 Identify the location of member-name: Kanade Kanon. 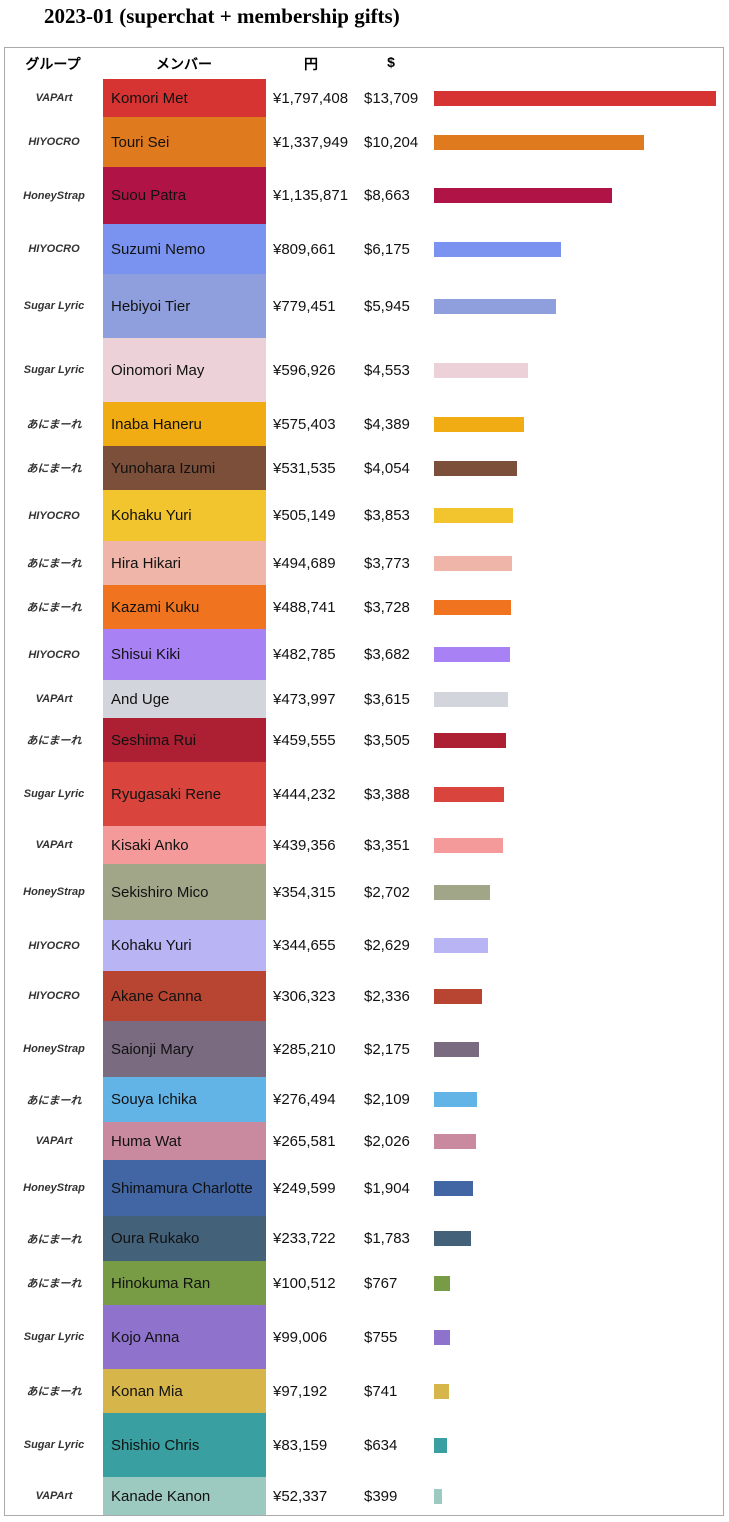
(184, 1496).